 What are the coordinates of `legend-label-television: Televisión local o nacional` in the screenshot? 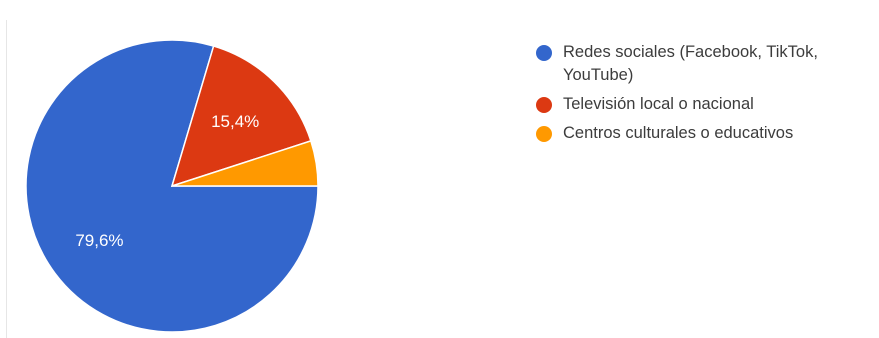 It's located at (658, 104).